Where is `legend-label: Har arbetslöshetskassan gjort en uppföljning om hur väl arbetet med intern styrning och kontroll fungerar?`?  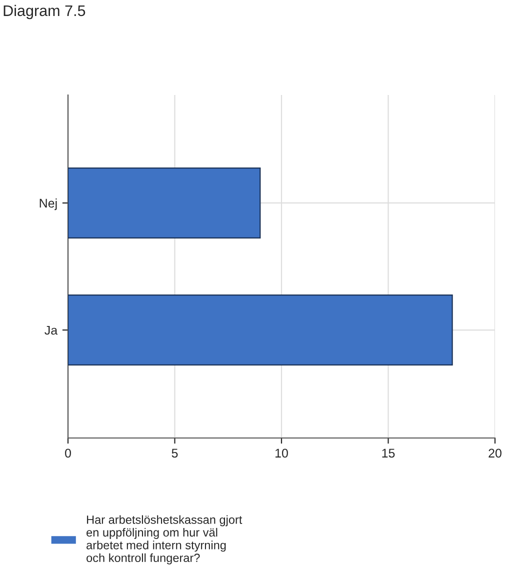
legend-label: Har arbetslöshetskassan gjort en uppföljning om hur väl arbetet med intern styrning och kontroll fungerar? is located at coordinates (164, 539).